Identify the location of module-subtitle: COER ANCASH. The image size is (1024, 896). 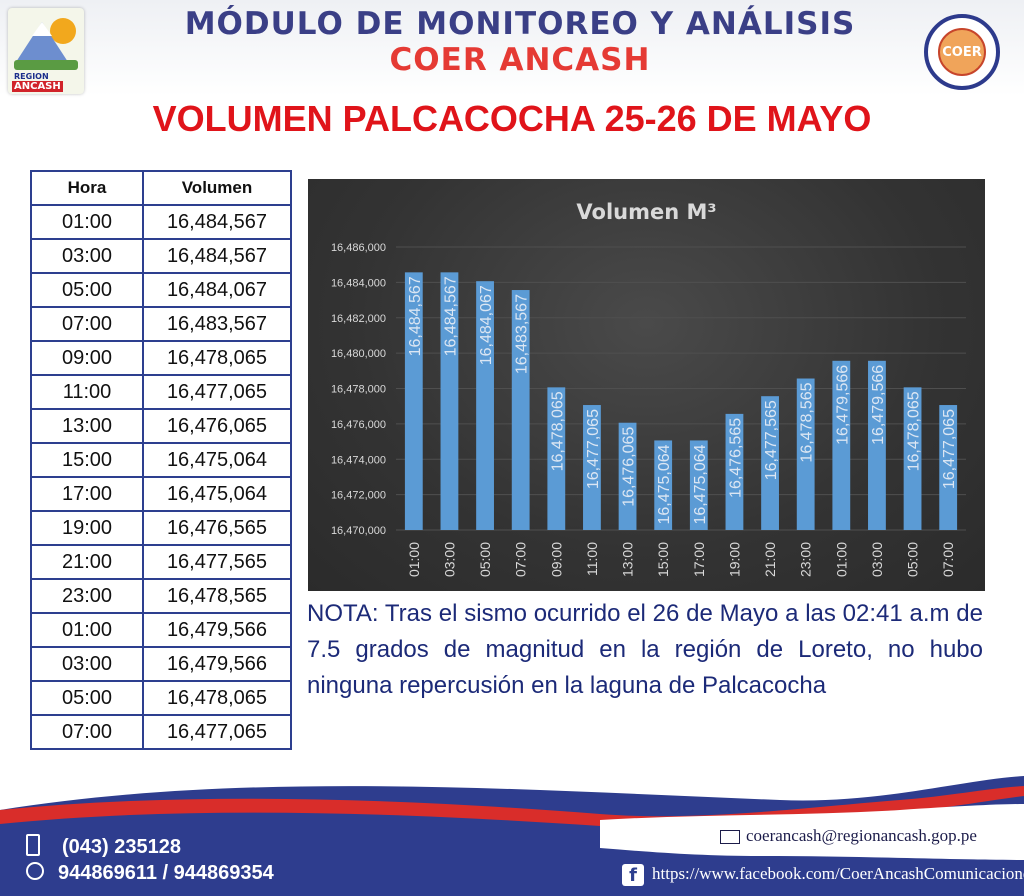
(520, 60).